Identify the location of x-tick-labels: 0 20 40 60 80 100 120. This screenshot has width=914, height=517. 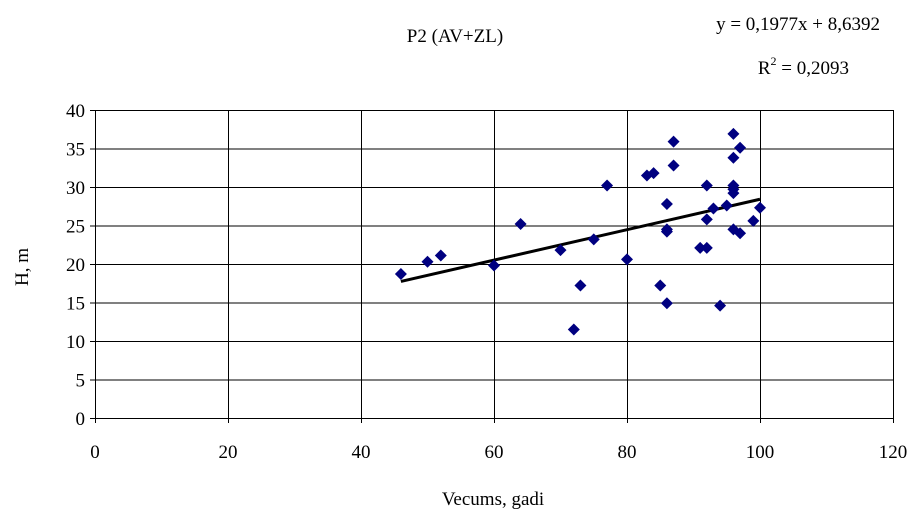
(498, 452).